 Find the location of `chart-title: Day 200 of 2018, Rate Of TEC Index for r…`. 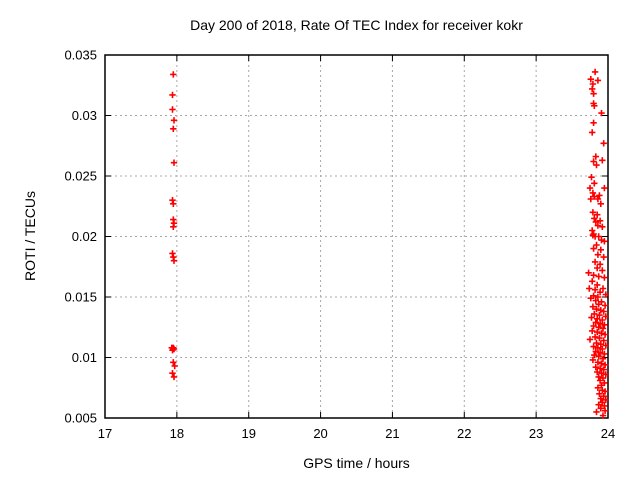

chart-title: Day 200 of 2018, Rate Of TEC Index for r… is located at coordinates (356, 25).